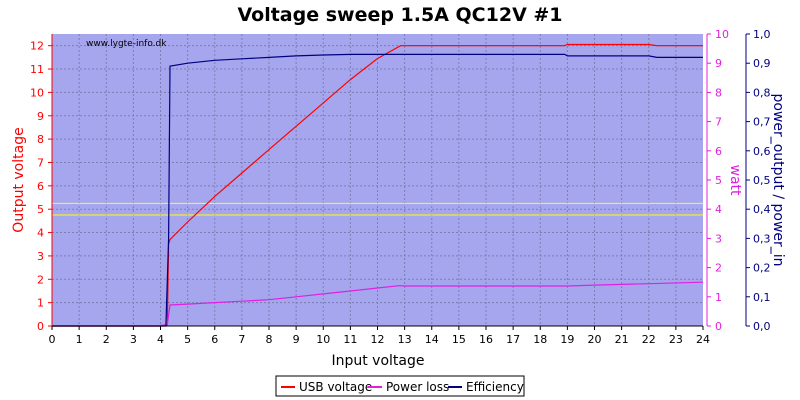 Image resolution: width=800 pixels, height=400 pixels. Describe the element at coordinates (40, 139) in the screenshot. I see `y-left-tick-label: 8` at that location.